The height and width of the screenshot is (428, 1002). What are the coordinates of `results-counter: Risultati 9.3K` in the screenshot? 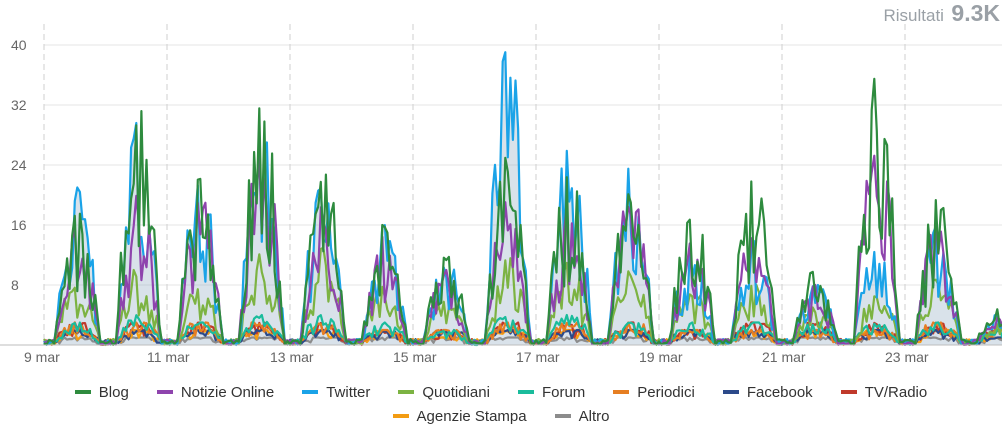 It's located at (941, 13).